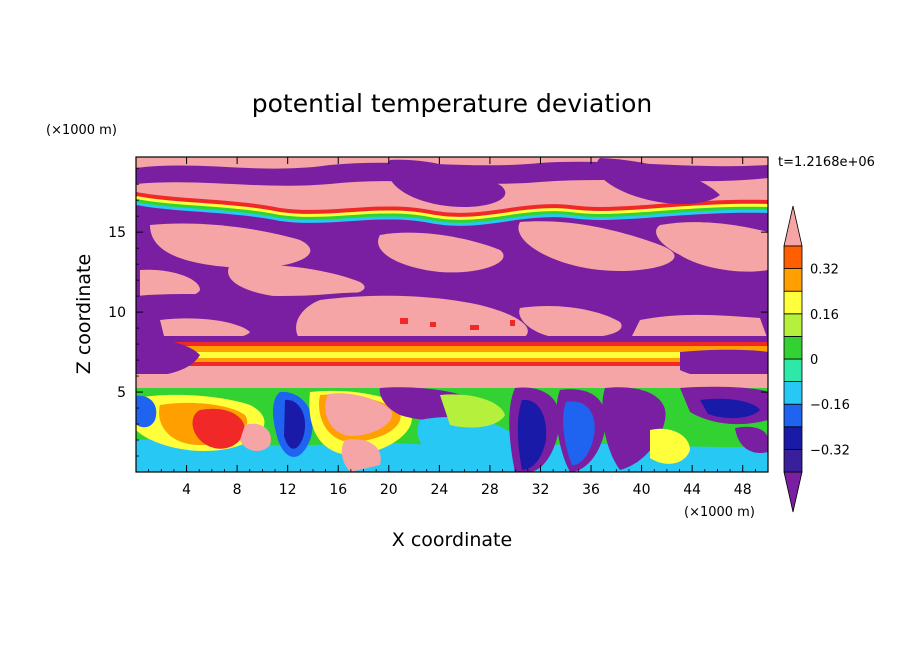 The image size is (904, 654). Describe the element at coordinates (452, 340) in the screenshot. I see `band-purple-top` at that location.